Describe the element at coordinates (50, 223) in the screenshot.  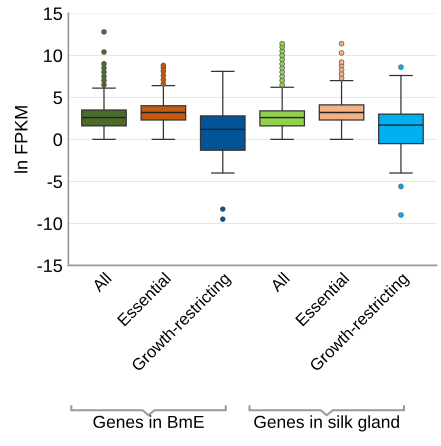
I see `y-tick-label: -10` at that location.